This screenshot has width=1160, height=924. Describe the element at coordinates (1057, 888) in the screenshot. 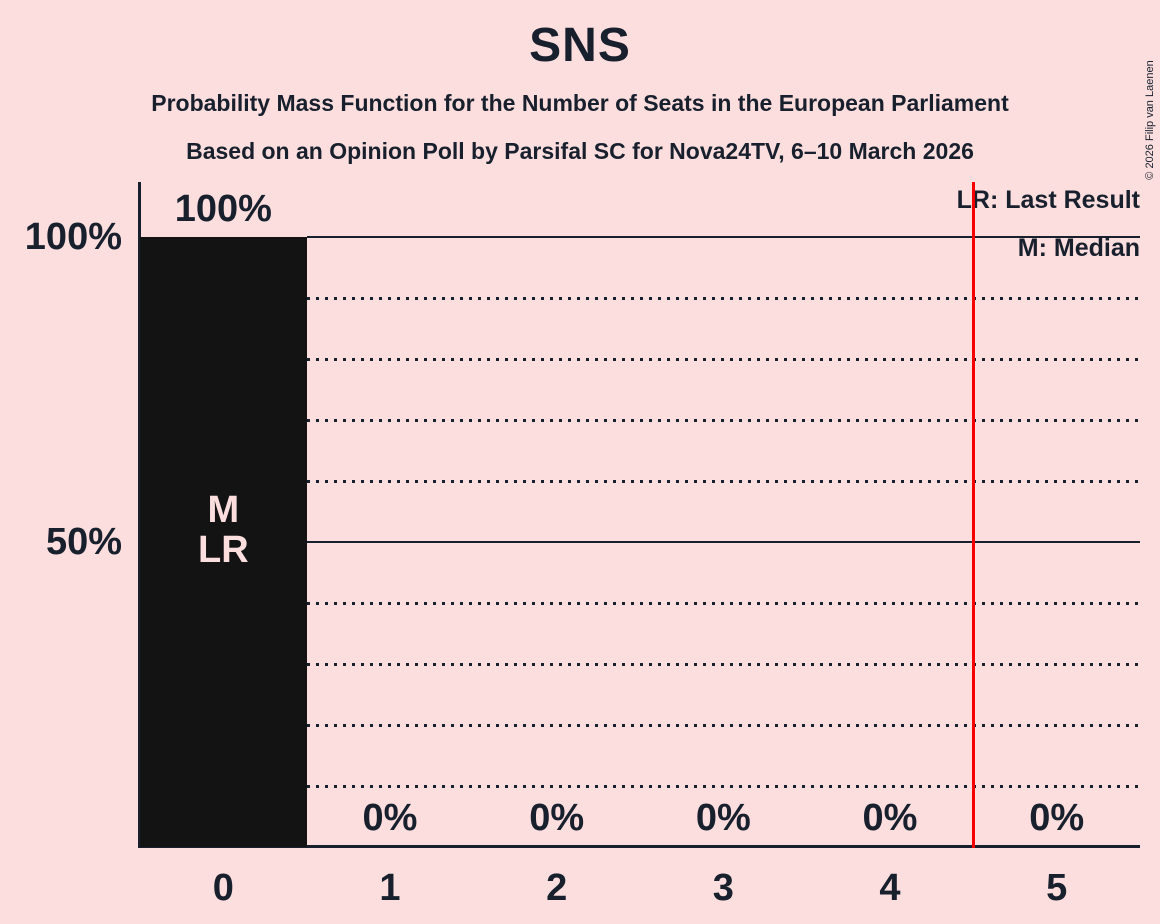

I see `x-tick-label-5: 5` at that location.